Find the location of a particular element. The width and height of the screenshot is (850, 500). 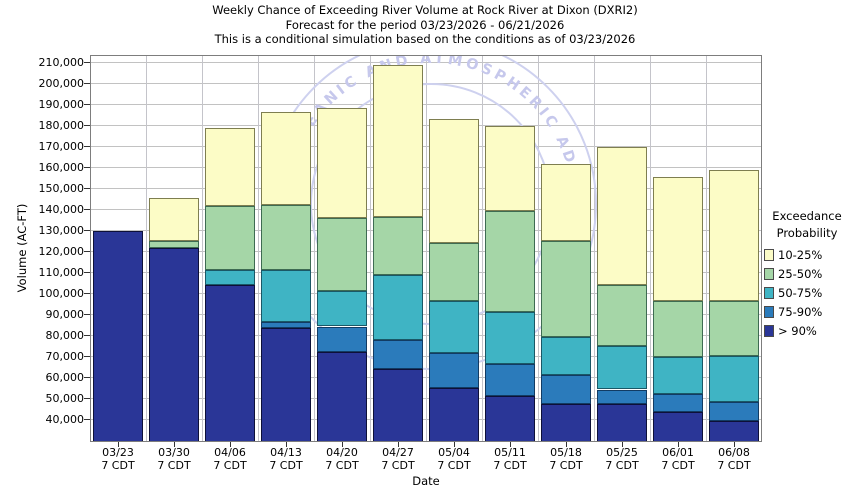

x-tick-date: 04/27 is located at coordinates (398, 452).